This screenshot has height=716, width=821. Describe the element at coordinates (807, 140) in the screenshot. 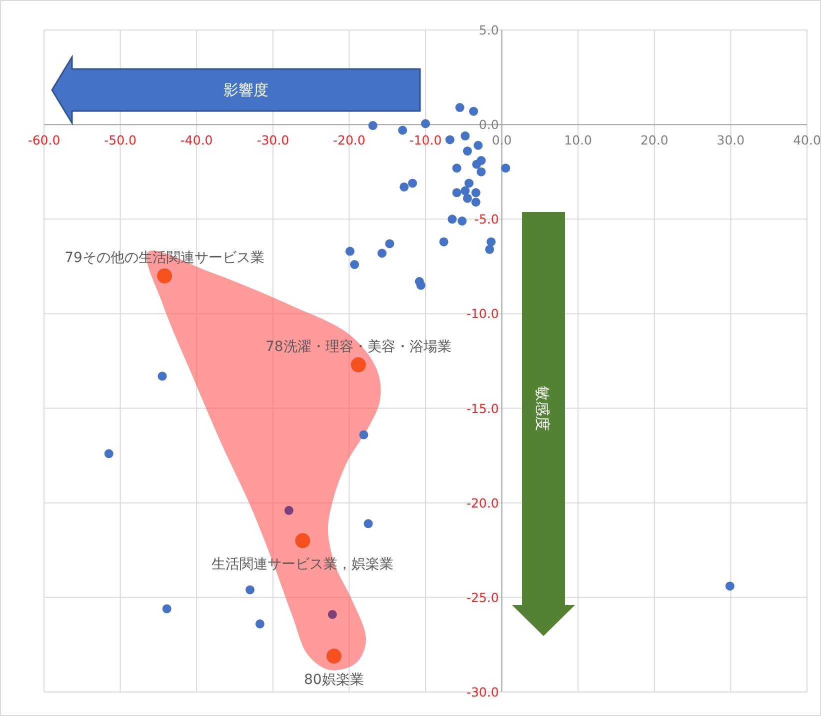

I see `x-tick-label: 40.0` at that location.